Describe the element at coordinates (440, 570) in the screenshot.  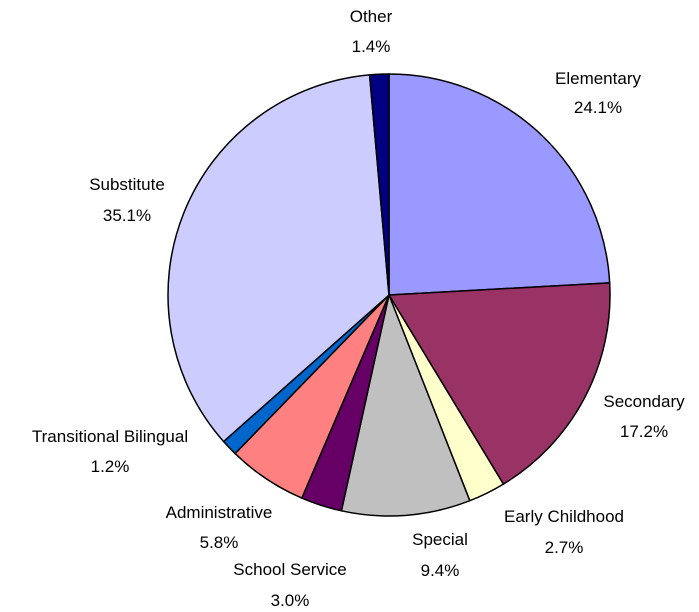
I see `slice-percent: 9.4%` at that location.